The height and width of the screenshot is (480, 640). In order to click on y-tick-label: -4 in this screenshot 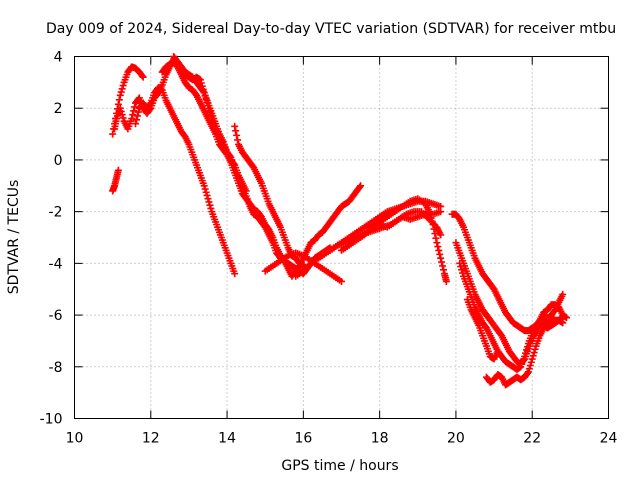, I will do `click(56, 264)`.